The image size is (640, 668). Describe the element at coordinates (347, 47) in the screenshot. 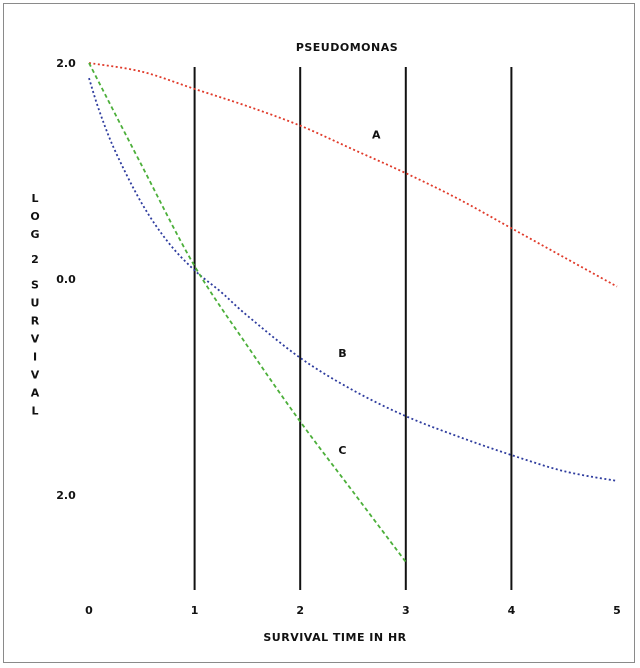

I see `chart-title: PSEUDOMONAS` at that location.